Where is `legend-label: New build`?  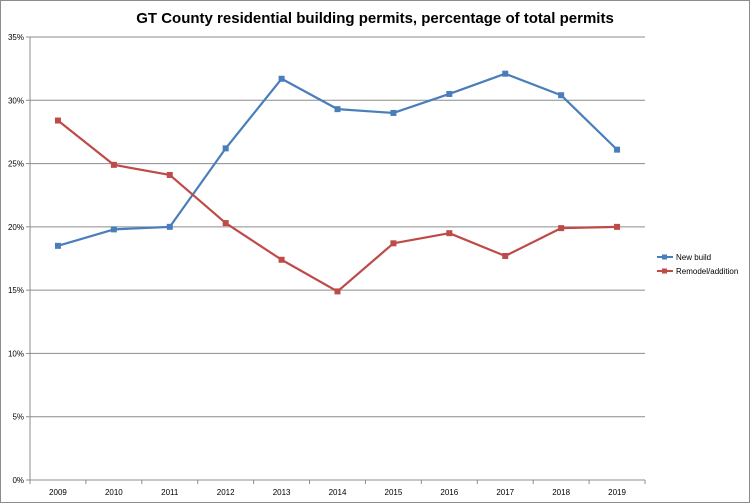 legend-label: New build is located at coordinates (693, 257).